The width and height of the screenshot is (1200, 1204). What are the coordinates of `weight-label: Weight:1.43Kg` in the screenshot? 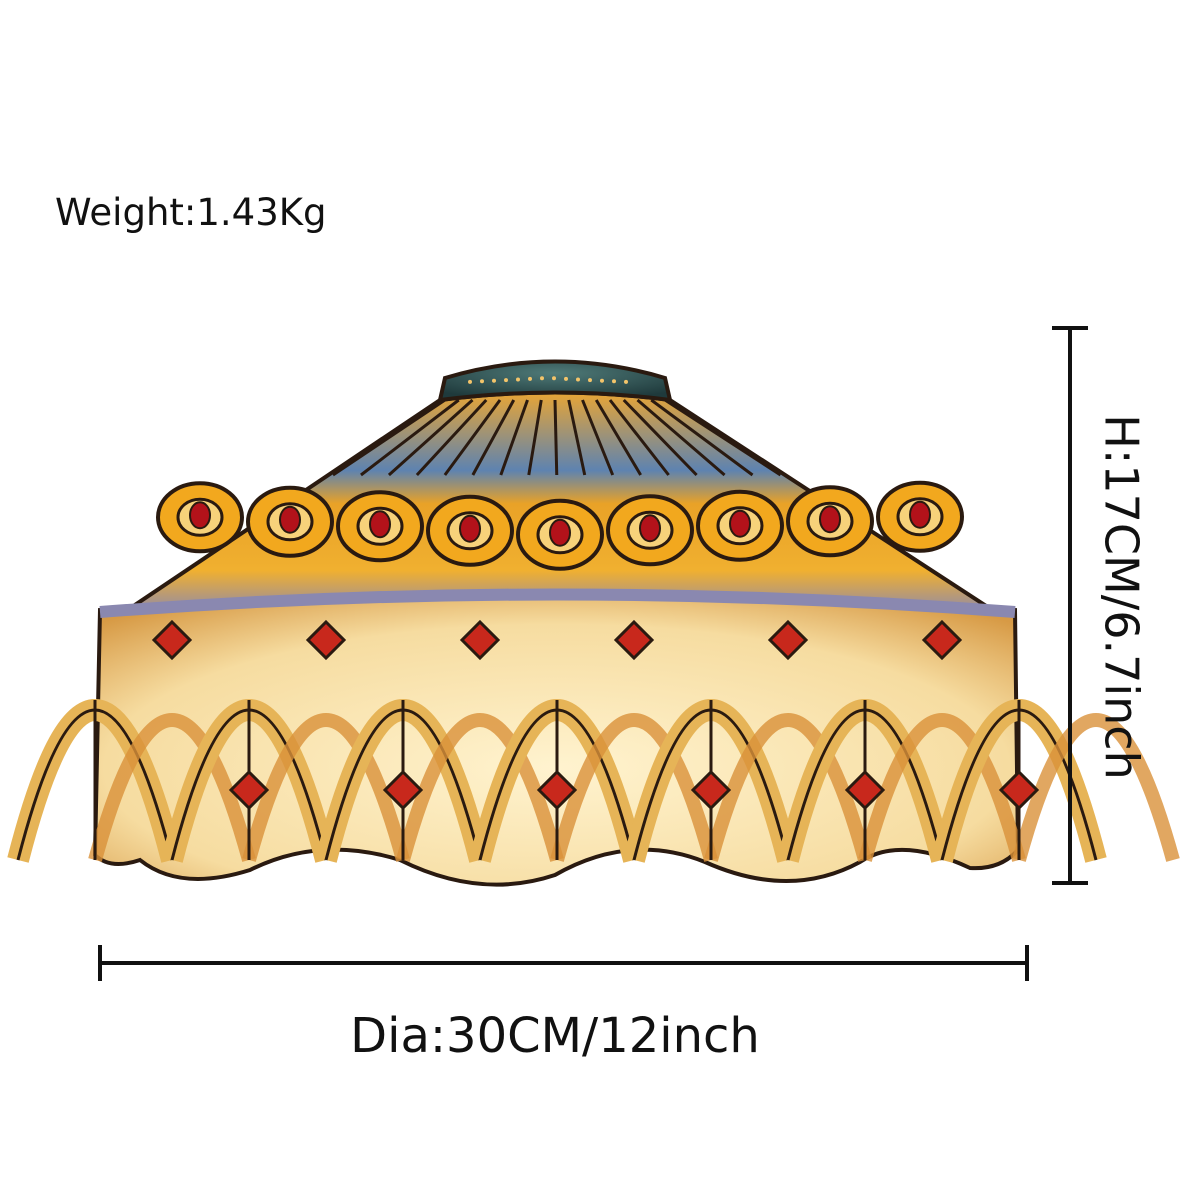 It's located at (191, 212).